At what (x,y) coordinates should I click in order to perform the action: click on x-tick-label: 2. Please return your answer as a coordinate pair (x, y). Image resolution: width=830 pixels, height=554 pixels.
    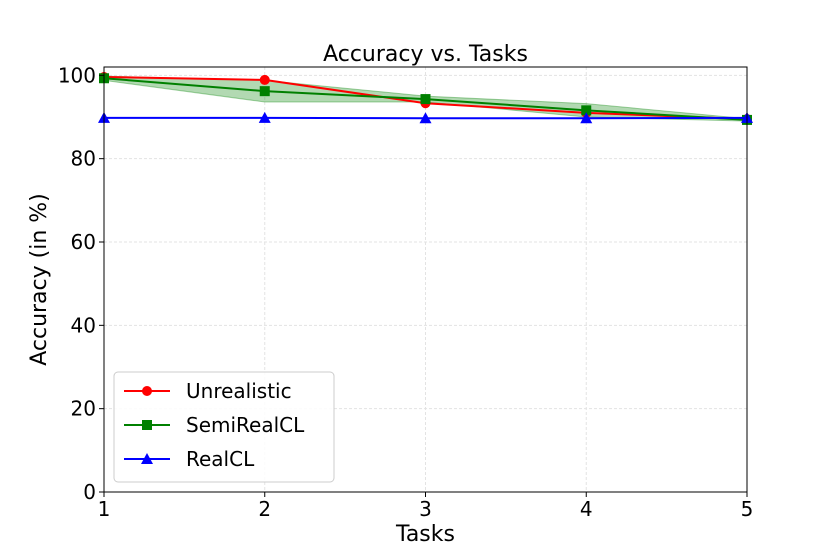
    Looking at the image, I should click on (264, 509).